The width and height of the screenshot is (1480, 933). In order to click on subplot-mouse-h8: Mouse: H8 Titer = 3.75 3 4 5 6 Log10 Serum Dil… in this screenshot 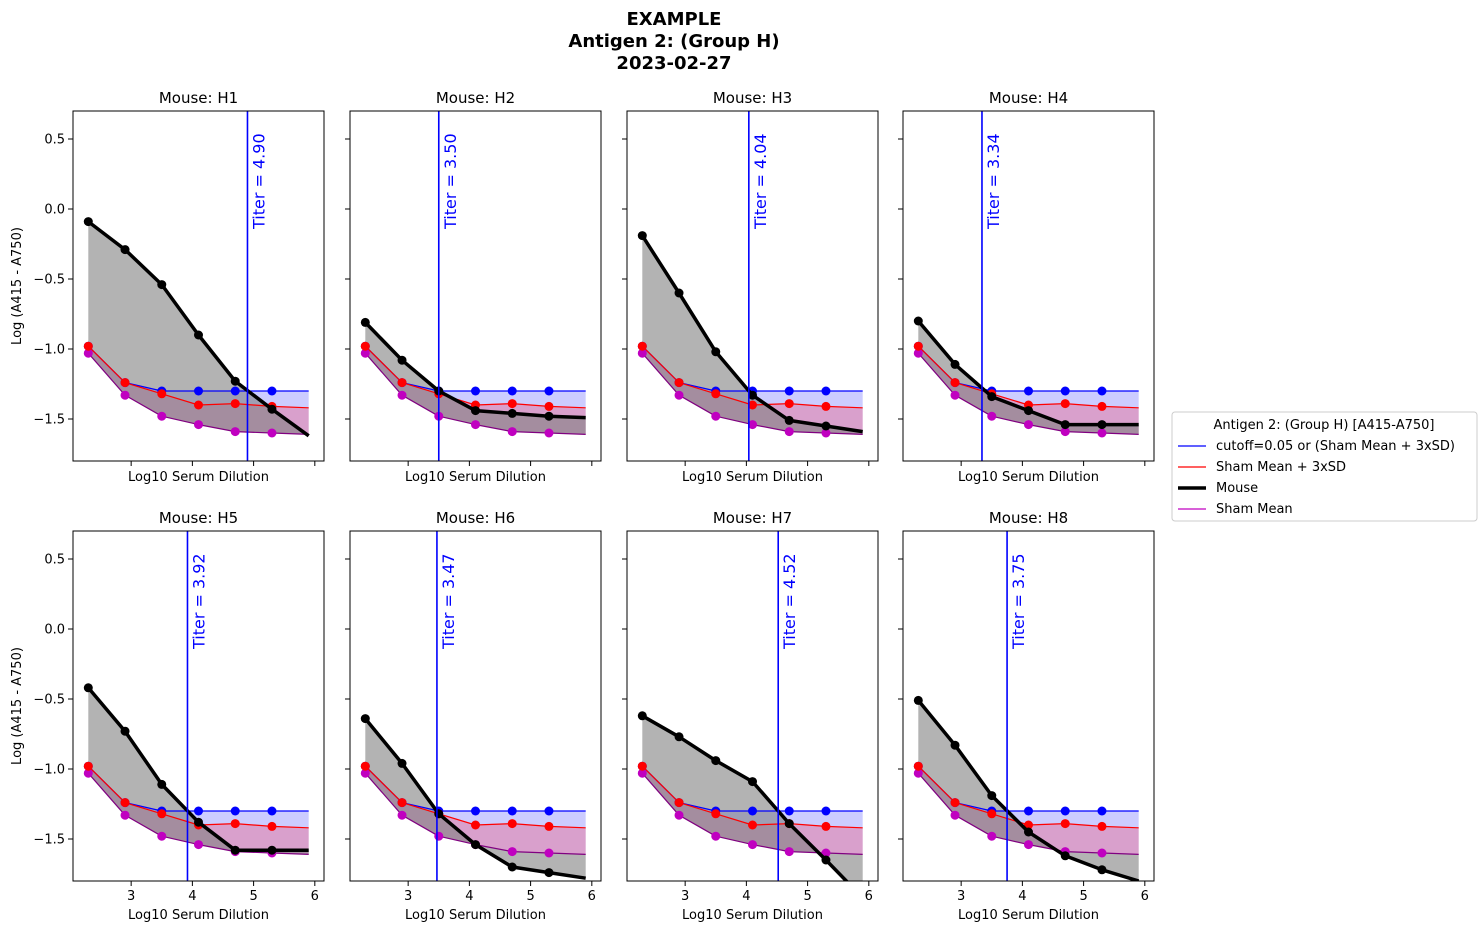, I will do `click(1026, 716)`.